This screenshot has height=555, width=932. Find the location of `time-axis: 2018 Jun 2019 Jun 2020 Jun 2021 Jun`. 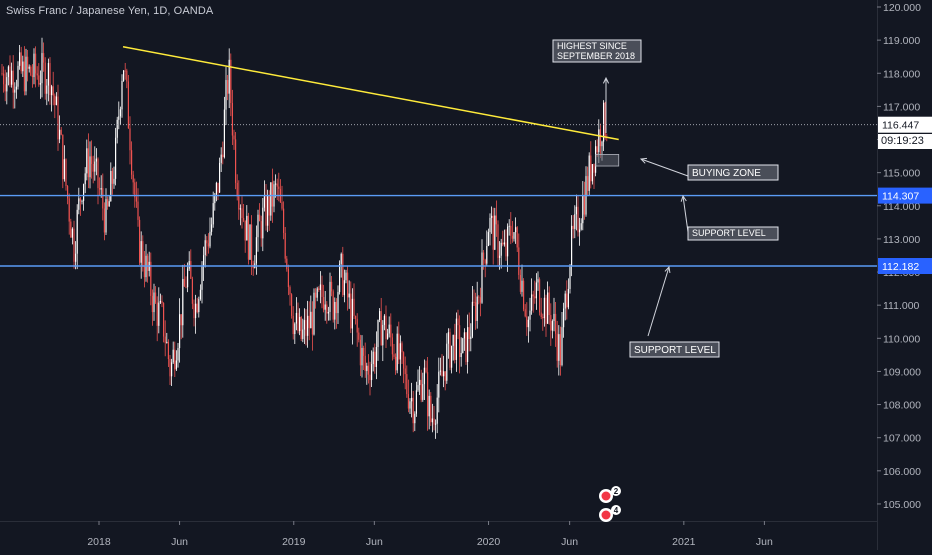

time-axis: 2018 Jun 2019 Jun 2020 Jun 2021 Jun is located at coordinates (430, 534).